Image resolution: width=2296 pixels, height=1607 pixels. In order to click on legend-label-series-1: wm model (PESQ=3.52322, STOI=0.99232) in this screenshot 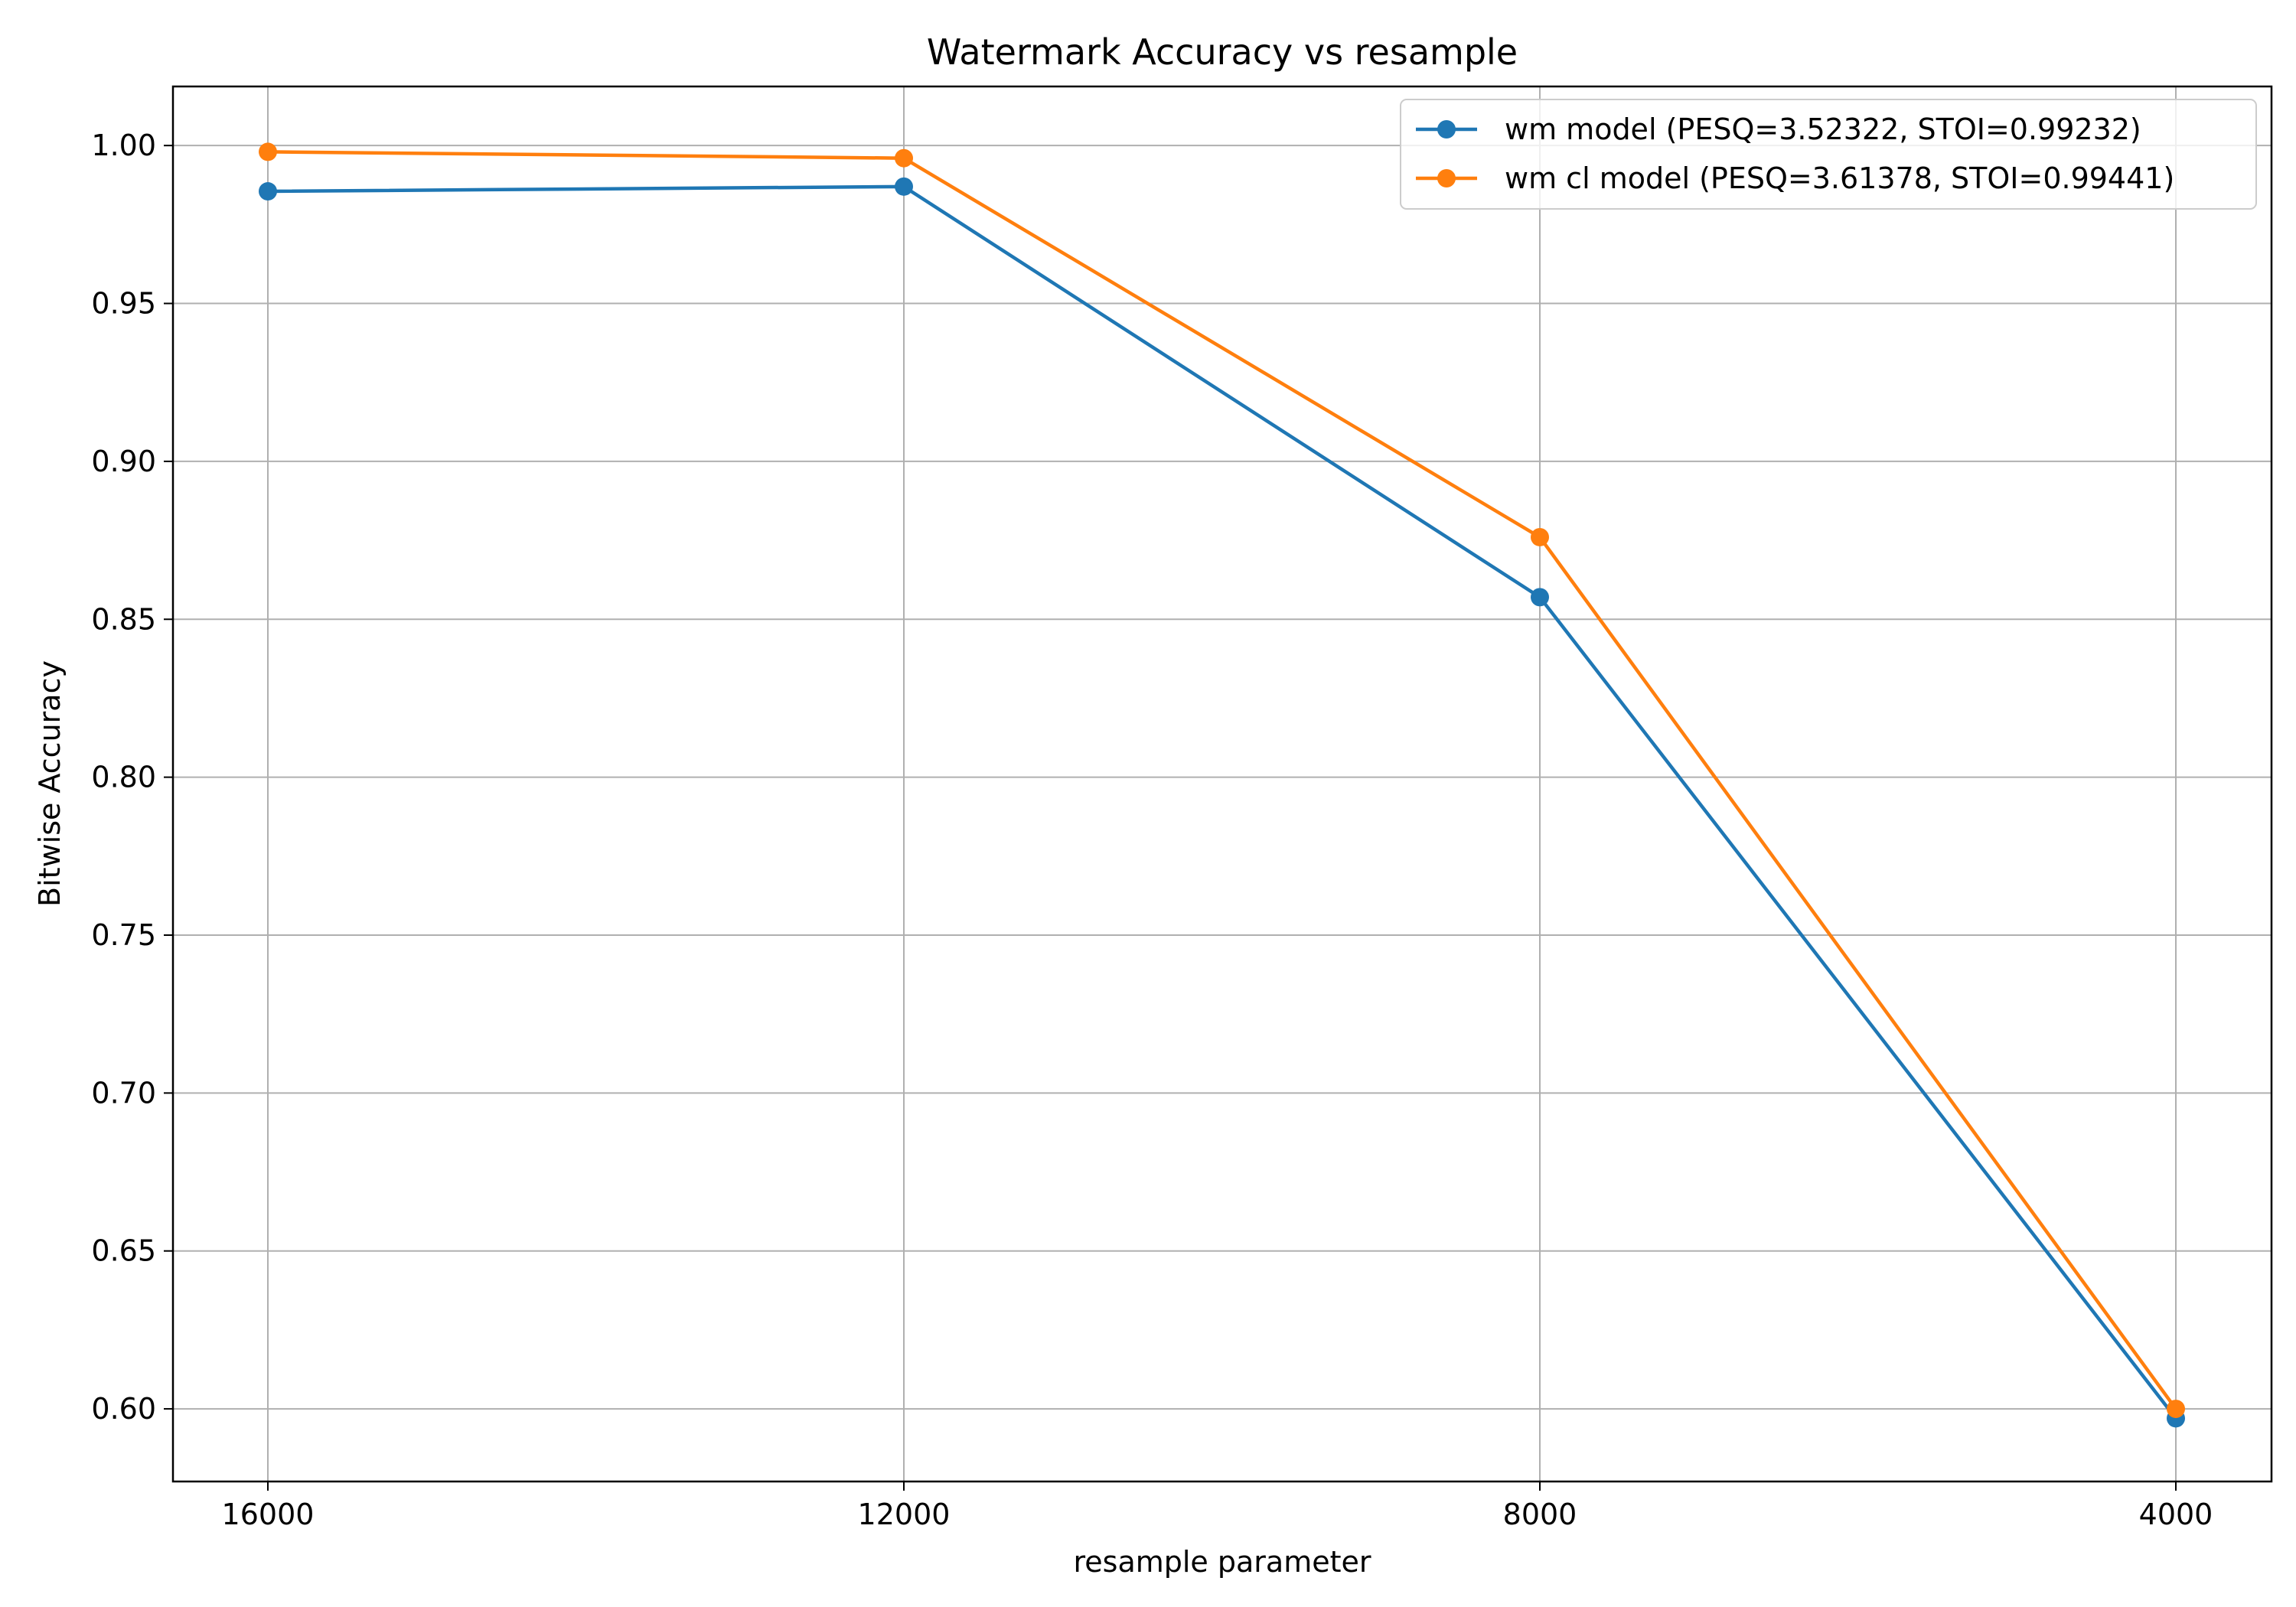, I will do `click(1823, 129)`.